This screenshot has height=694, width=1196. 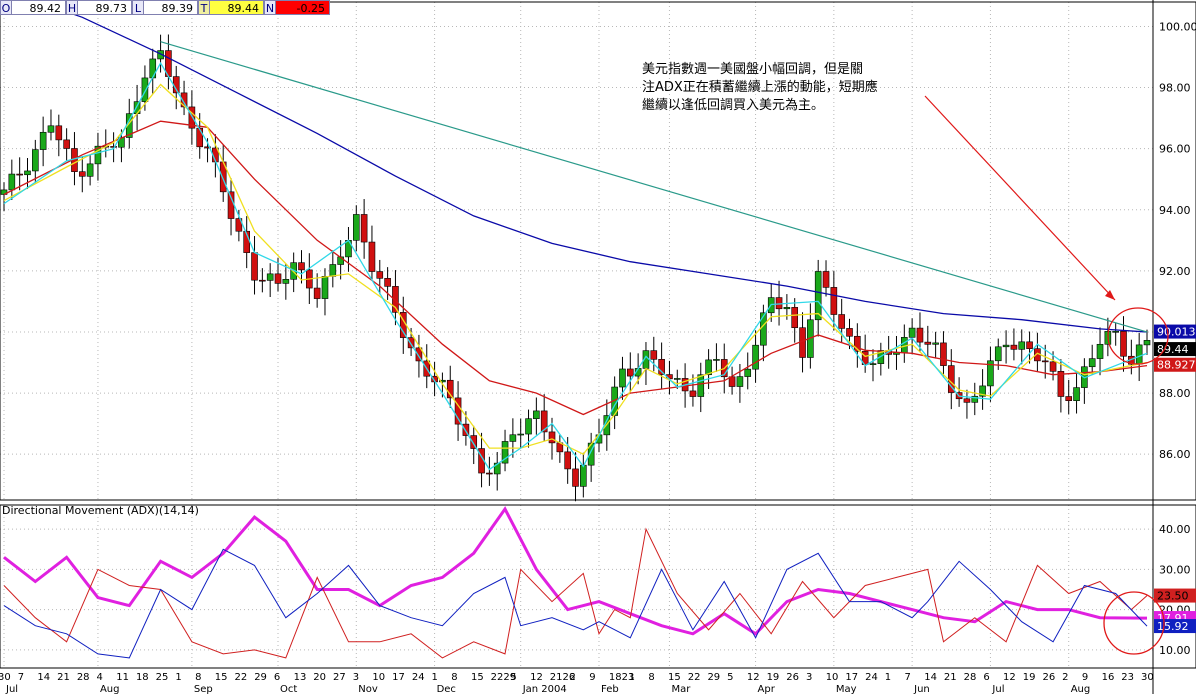 I want to click on x-day-label: 20, so click(x=319, y=677).